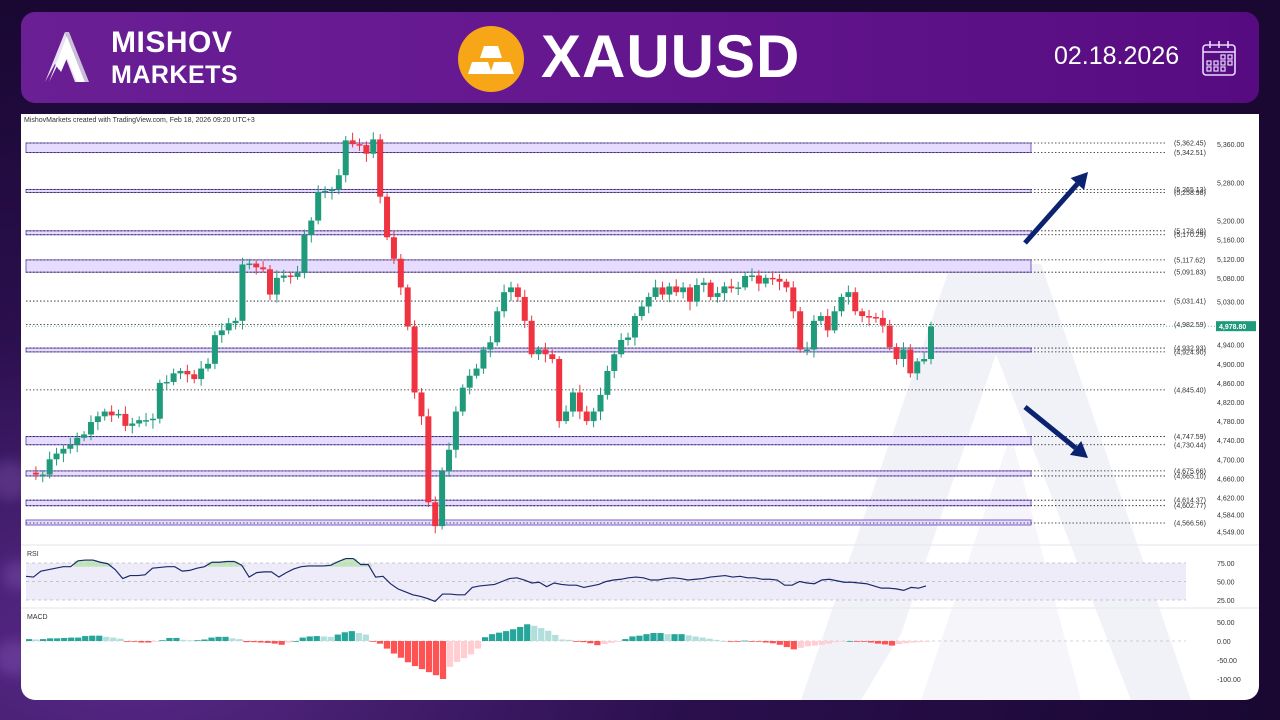 The image size is (1280, 720). Describe the element at coordinates (1190, 273) in the screenshot. I see `level-label: (5,091.83)` at that location.